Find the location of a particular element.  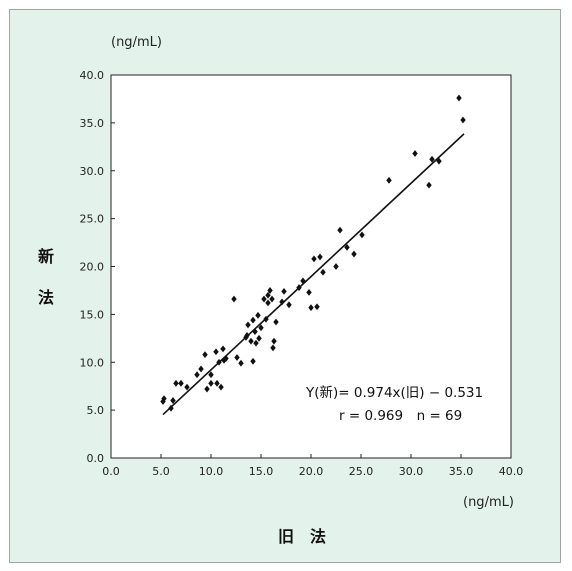

x-tick-label: 0.0 is located at coordinates (111, 471).